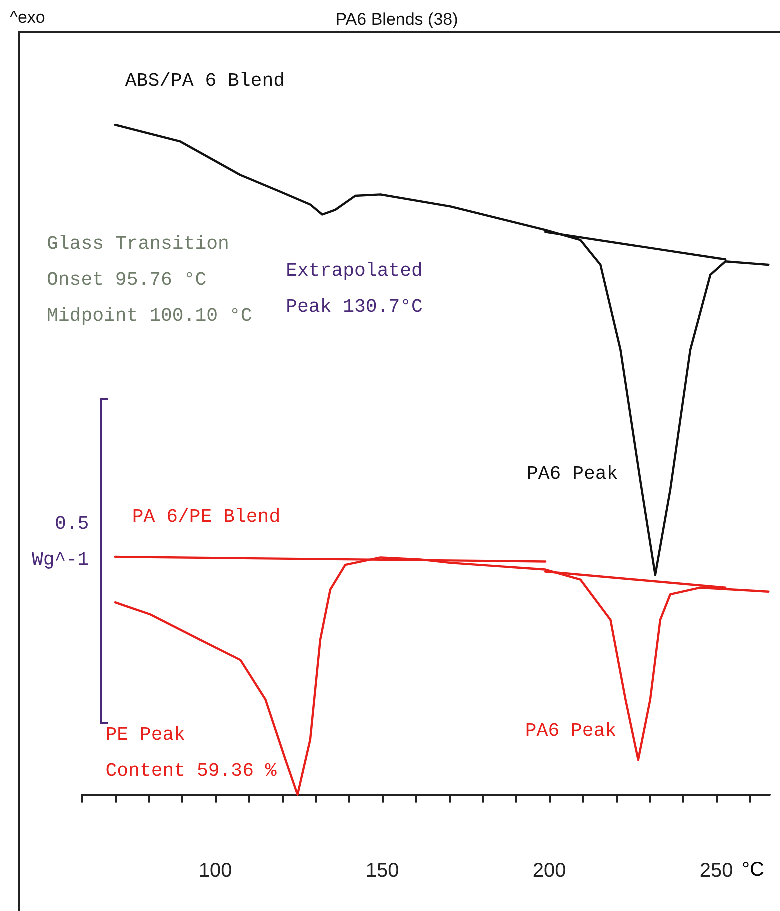 This screenshot has height=911, width=780. Describe the element at coordinates (205, 81) in the screenshot. I see `series-label: ABS/PA 6 Blend` at that location.